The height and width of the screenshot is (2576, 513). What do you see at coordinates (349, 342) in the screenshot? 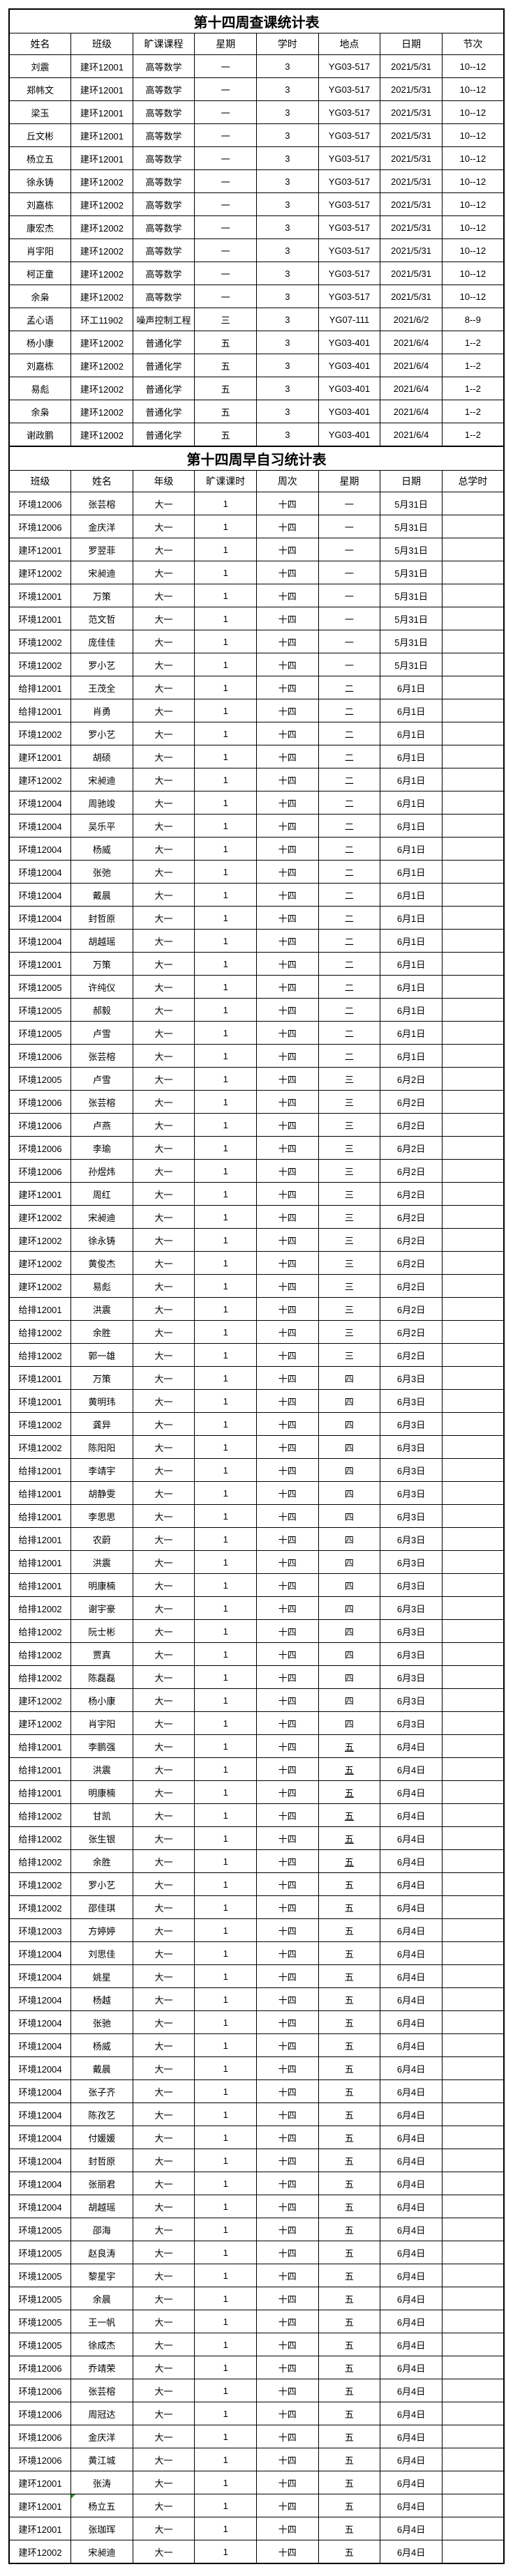
I see `table-cell: YG03-401` at bounding box center [349, 342].